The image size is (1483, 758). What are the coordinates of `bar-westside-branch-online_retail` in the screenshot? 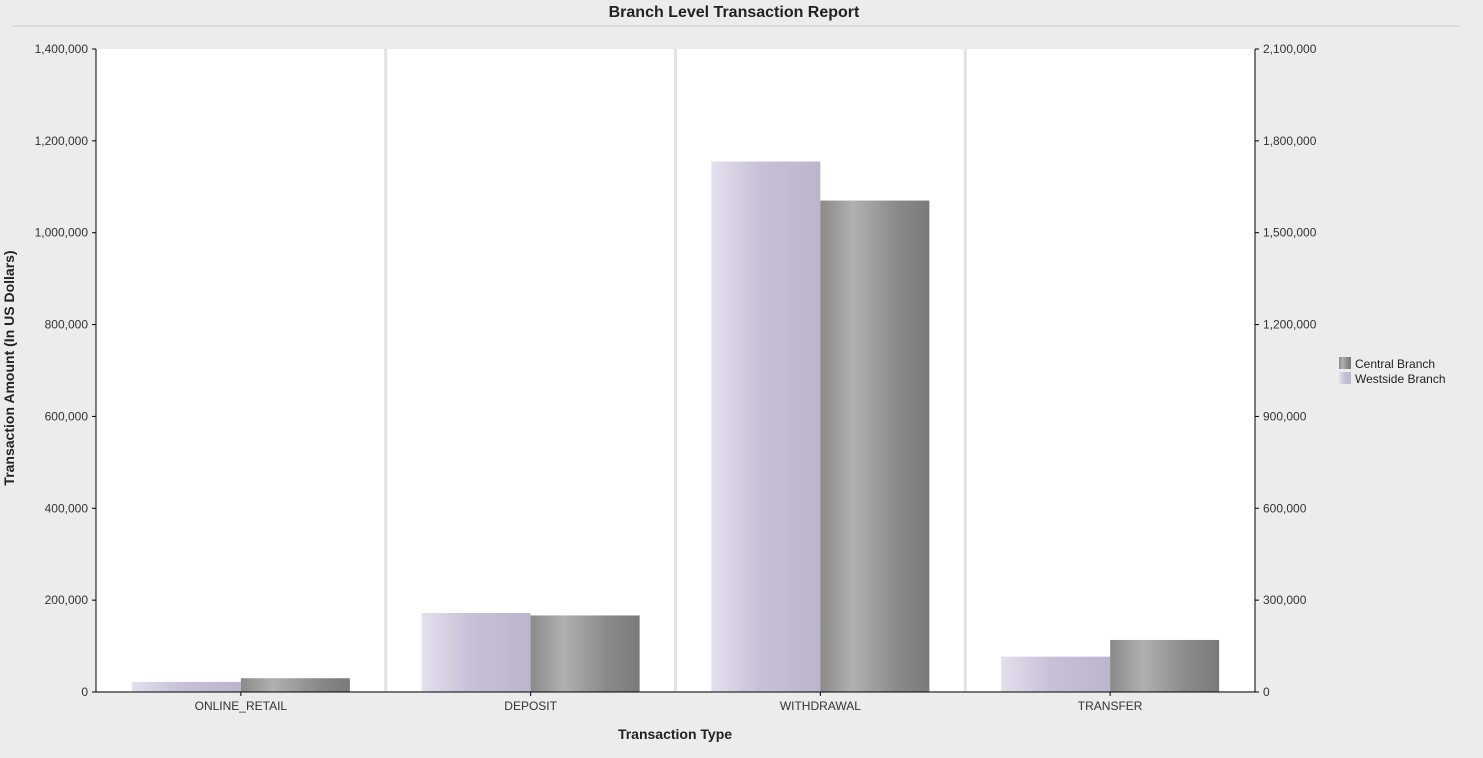 It's located at (186, 686).